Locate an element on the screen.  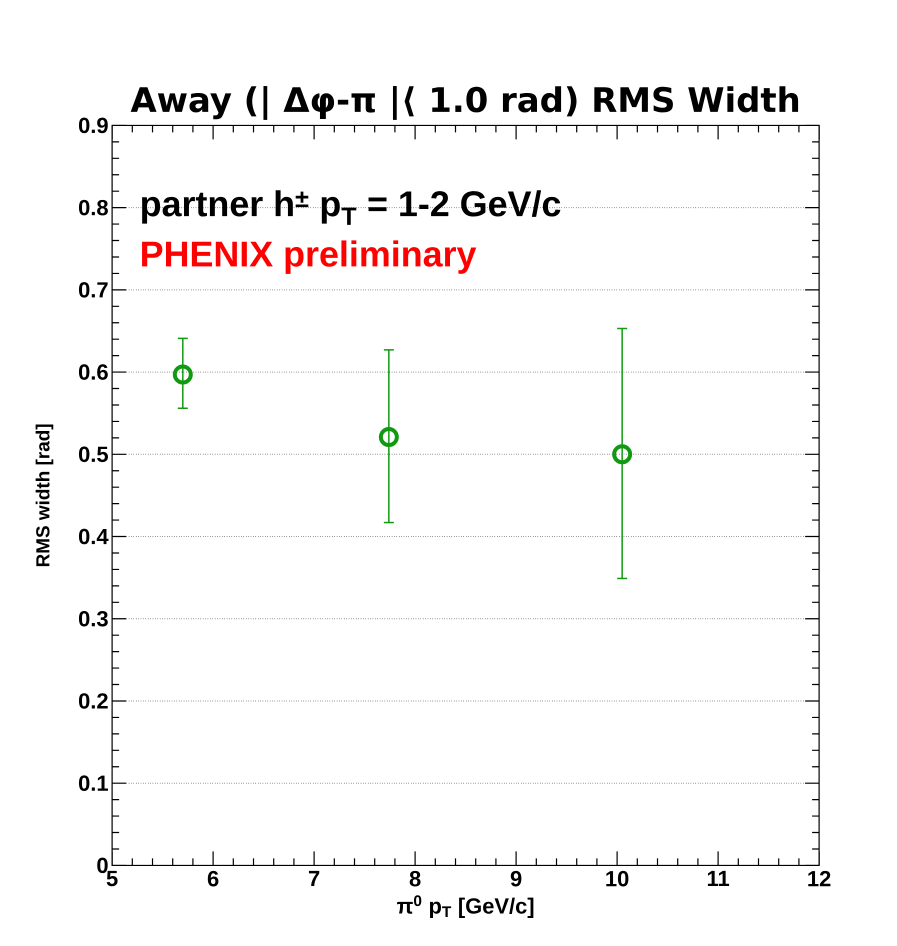
x-tick-label: 10 is located at coordinates (617, 878).